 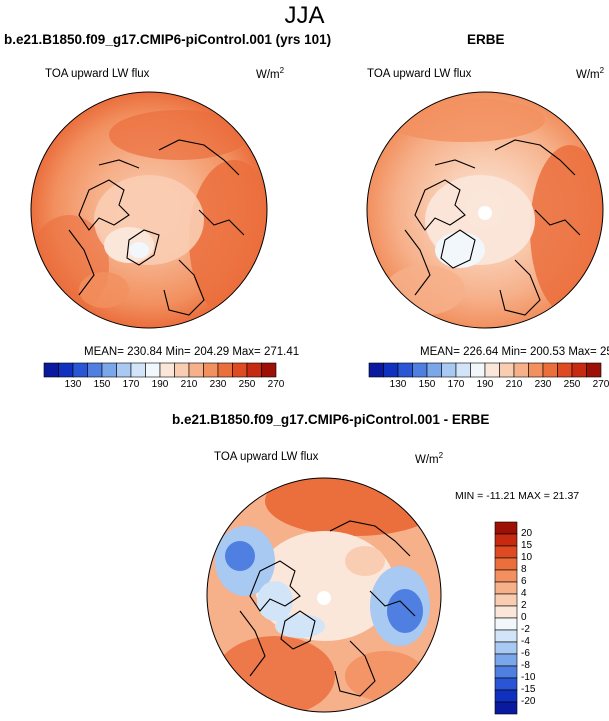 I want to click on panel2-polar-map, so click(x=485, y=210).